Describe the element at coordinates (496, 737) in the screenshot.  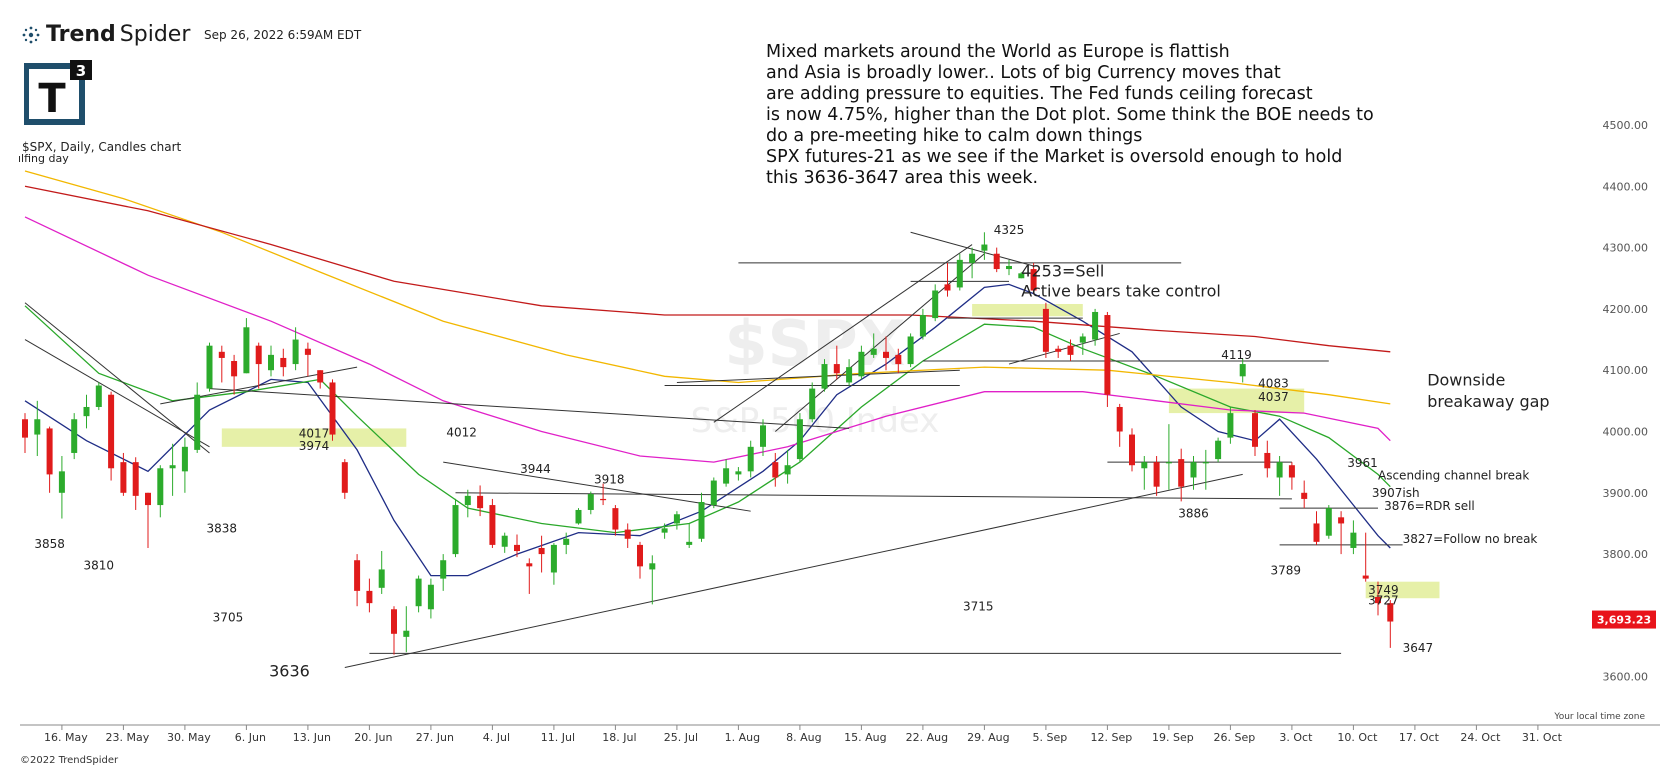
I see `x-tick-label: 4. Jul` at that location.